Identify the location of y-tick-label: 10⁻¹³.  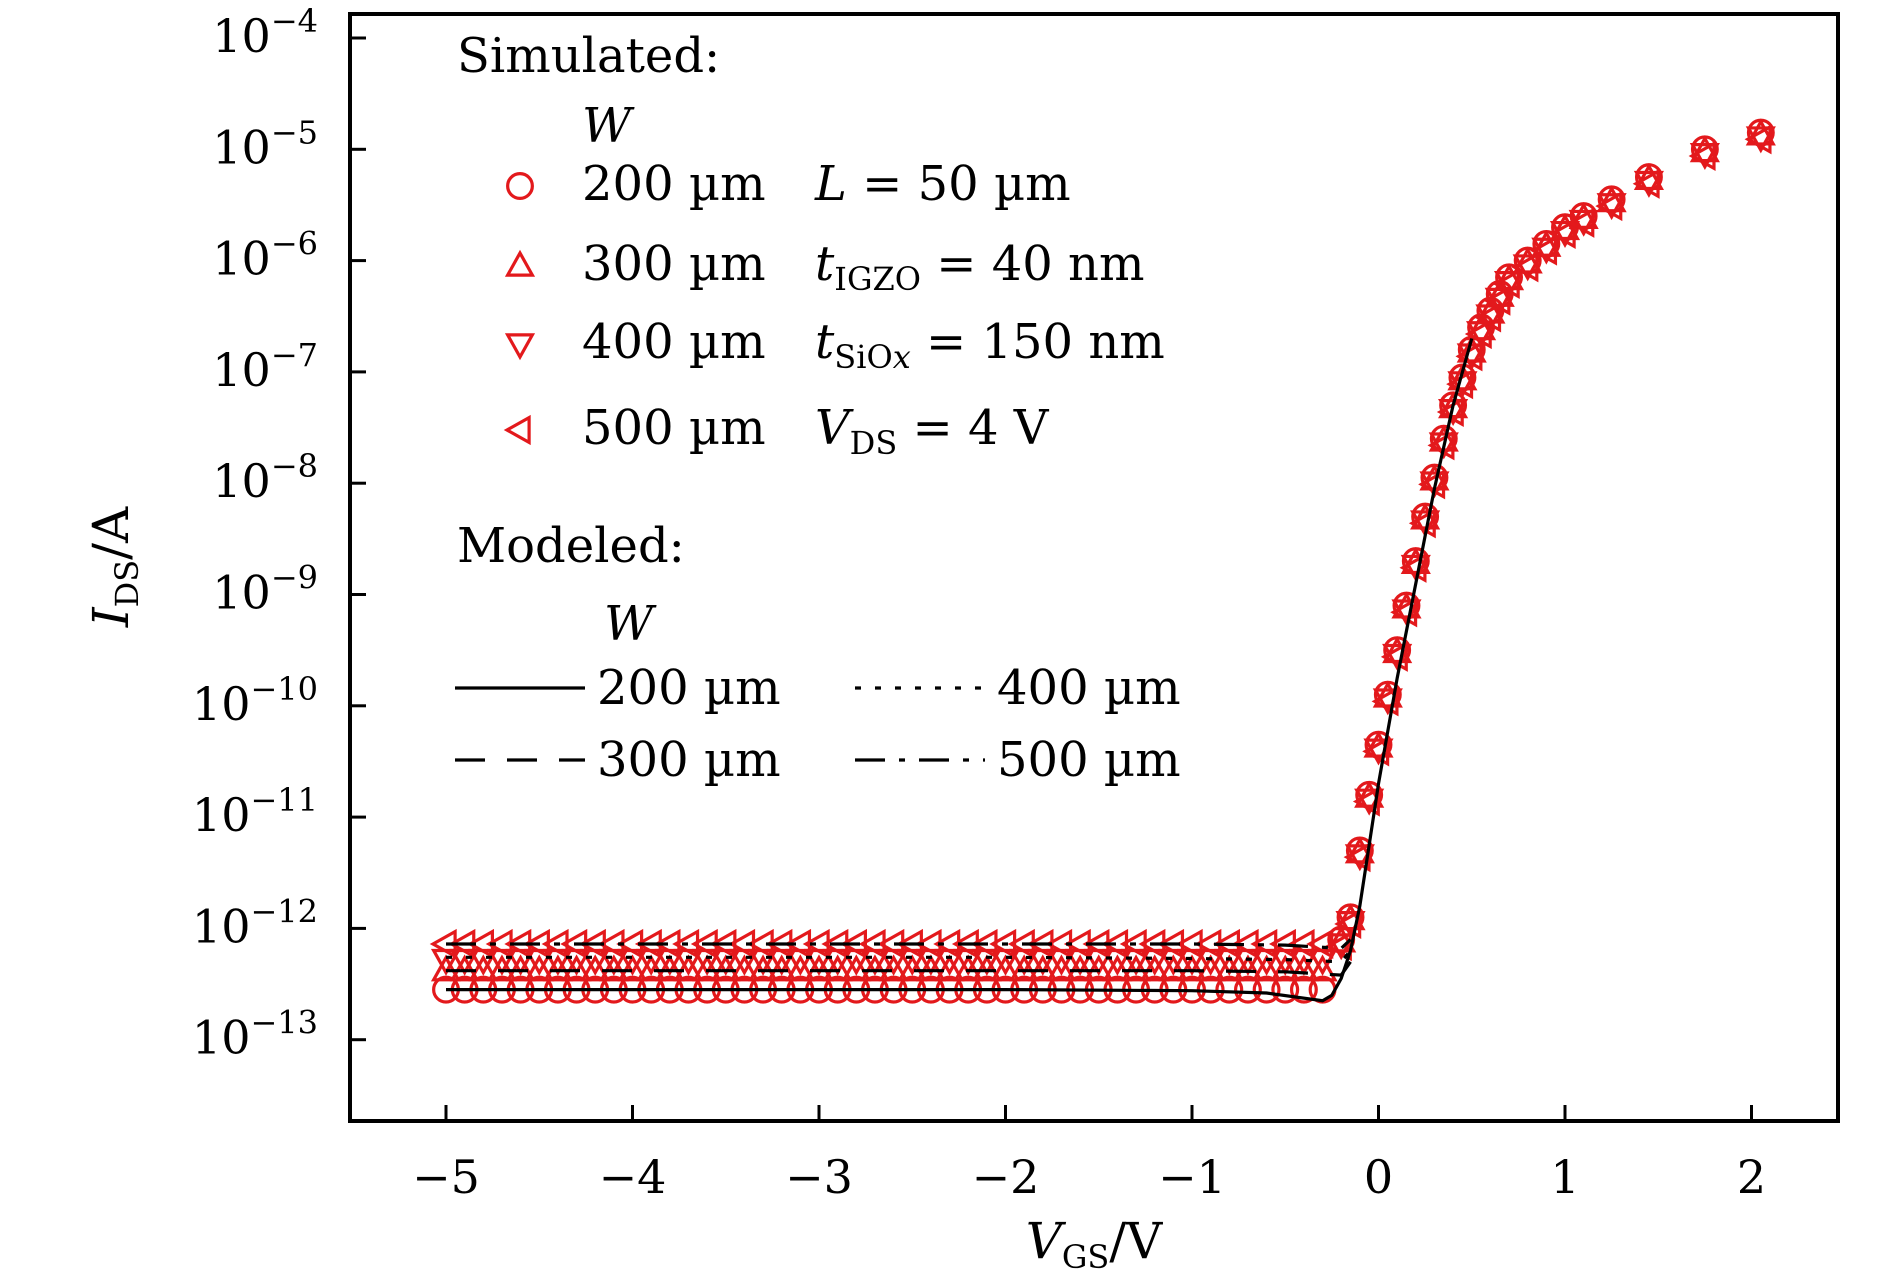
(255, 1034).